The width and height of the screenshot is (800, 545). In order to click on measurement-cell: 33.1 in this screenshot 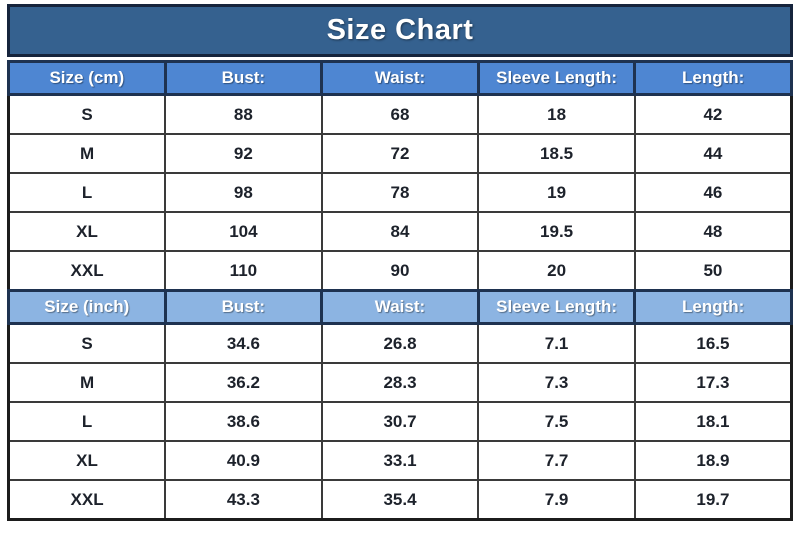, I will do `click(400, 460)`.